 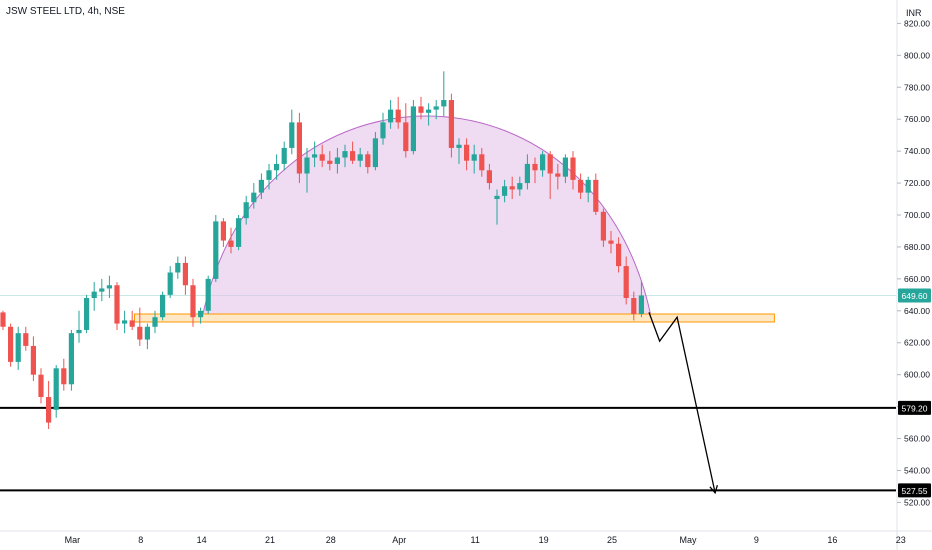 What do you see at coordinates (917, 247) in the screenshot?
I see `price-tick-label: 680.00` at bounding box center [917, 247].